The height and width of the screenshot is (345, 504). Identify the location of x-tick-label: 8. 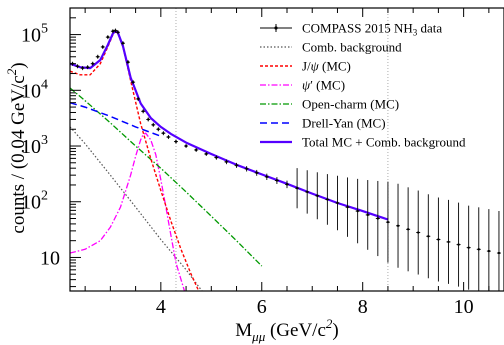
(363, 307).